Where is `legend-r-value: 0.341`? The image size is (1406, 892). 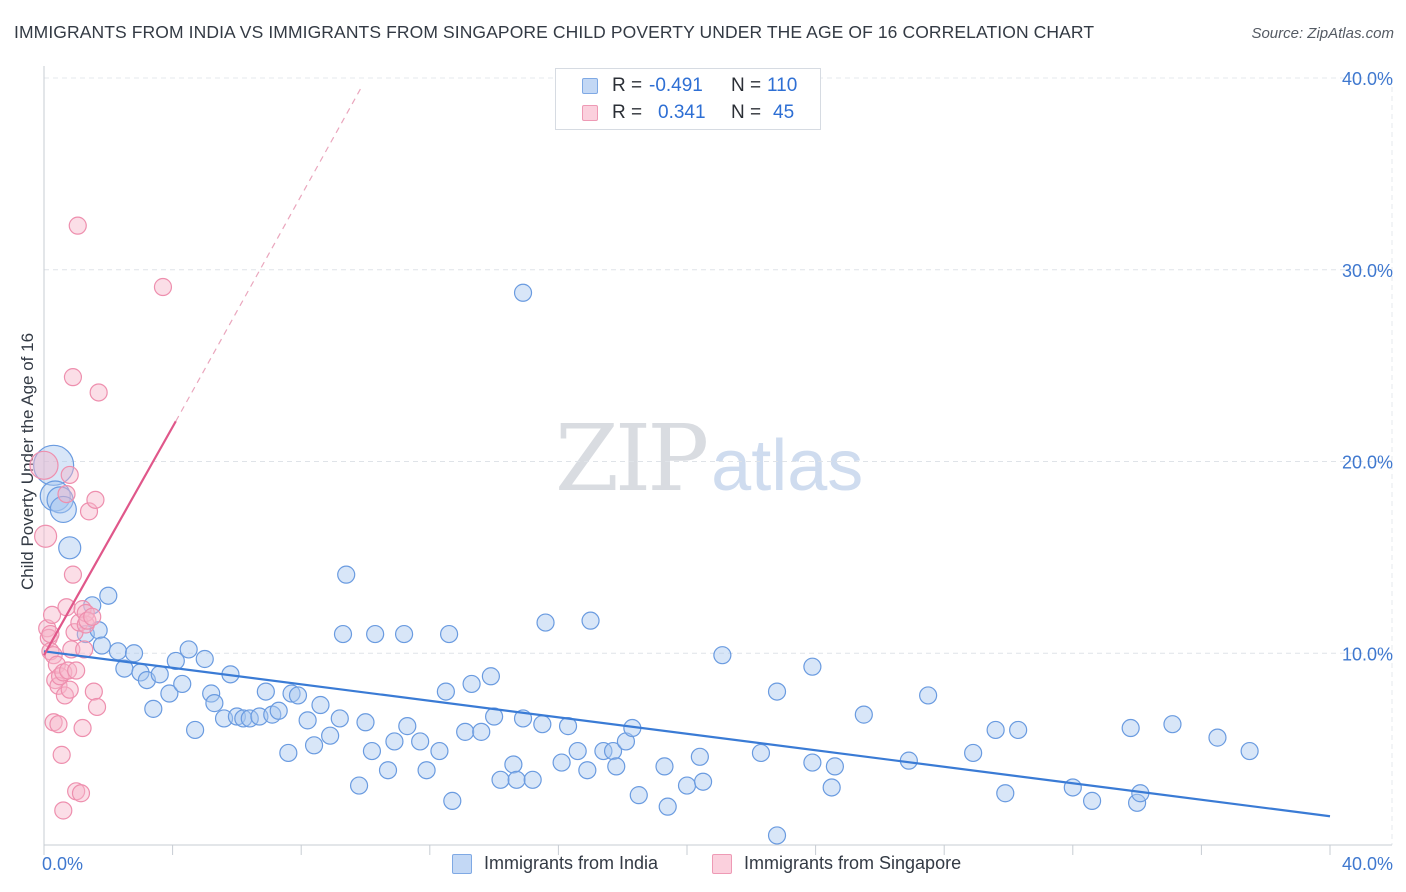
legend-r-value: 0.341 is located at coordinates (682, 112).